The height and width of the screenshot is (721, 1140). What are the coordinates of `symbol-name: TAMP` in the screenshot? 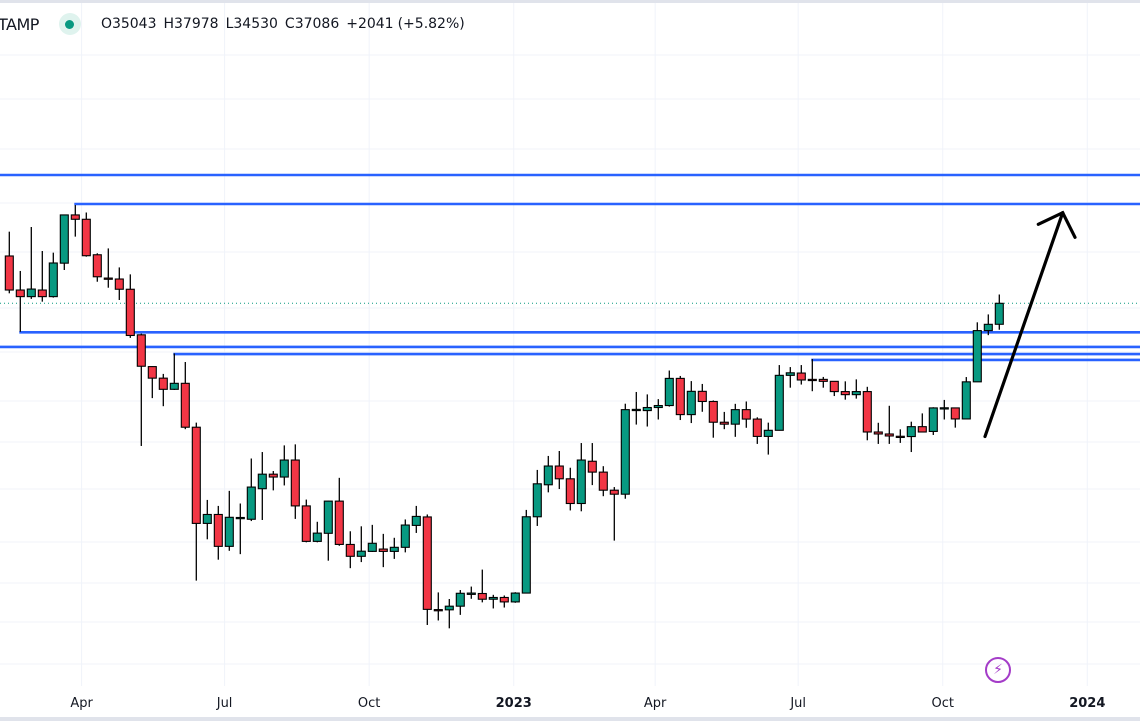 It's located at (19, 24).